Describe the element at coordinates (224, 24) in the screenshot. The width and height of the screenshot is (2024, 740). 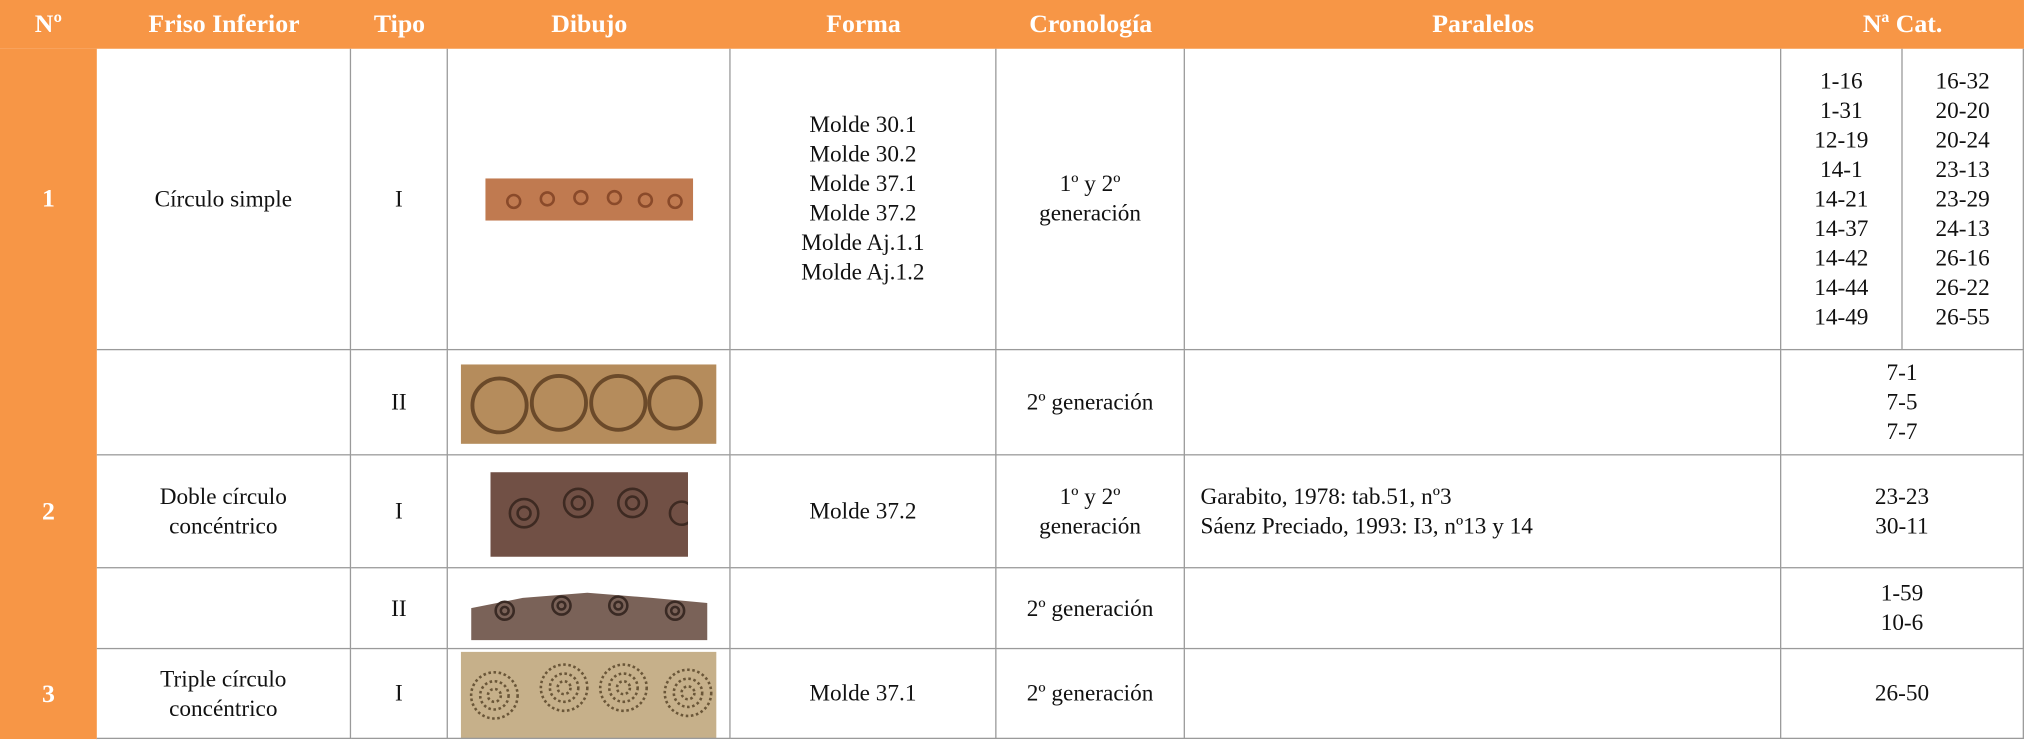
I see `header-cell: Friso Inferior` at that location.